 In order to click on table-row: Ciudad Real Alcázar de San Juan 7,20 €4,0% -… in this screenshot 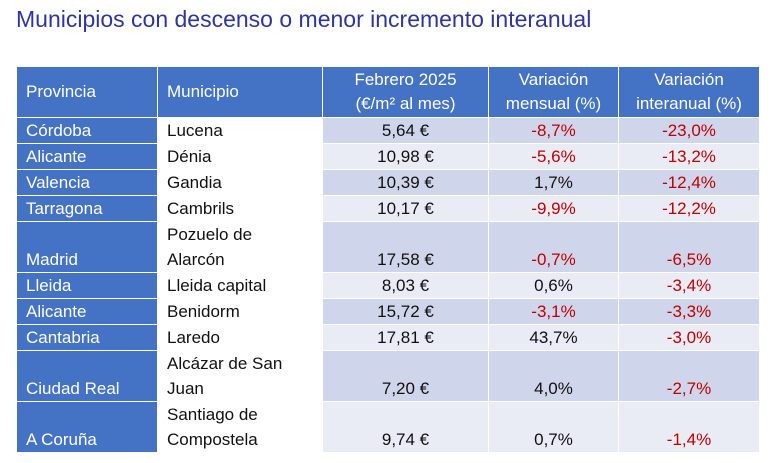, I will do `click(388, 376)`.